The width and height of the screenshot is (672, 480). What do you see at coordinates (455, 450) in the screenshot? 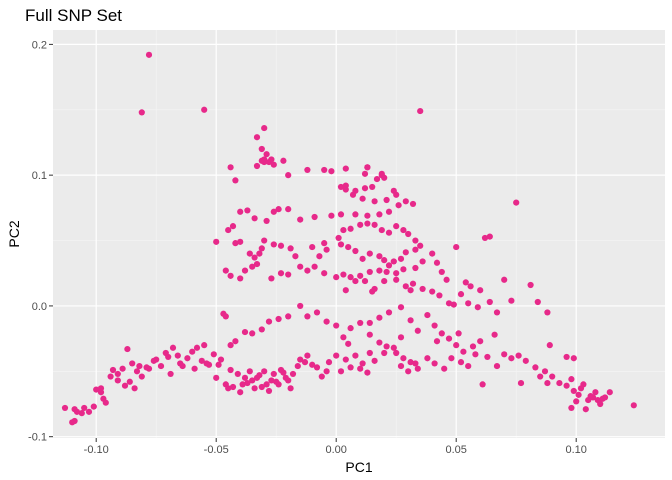
I see `x-tick-label: 0.05` at bounding box center [455, 450].